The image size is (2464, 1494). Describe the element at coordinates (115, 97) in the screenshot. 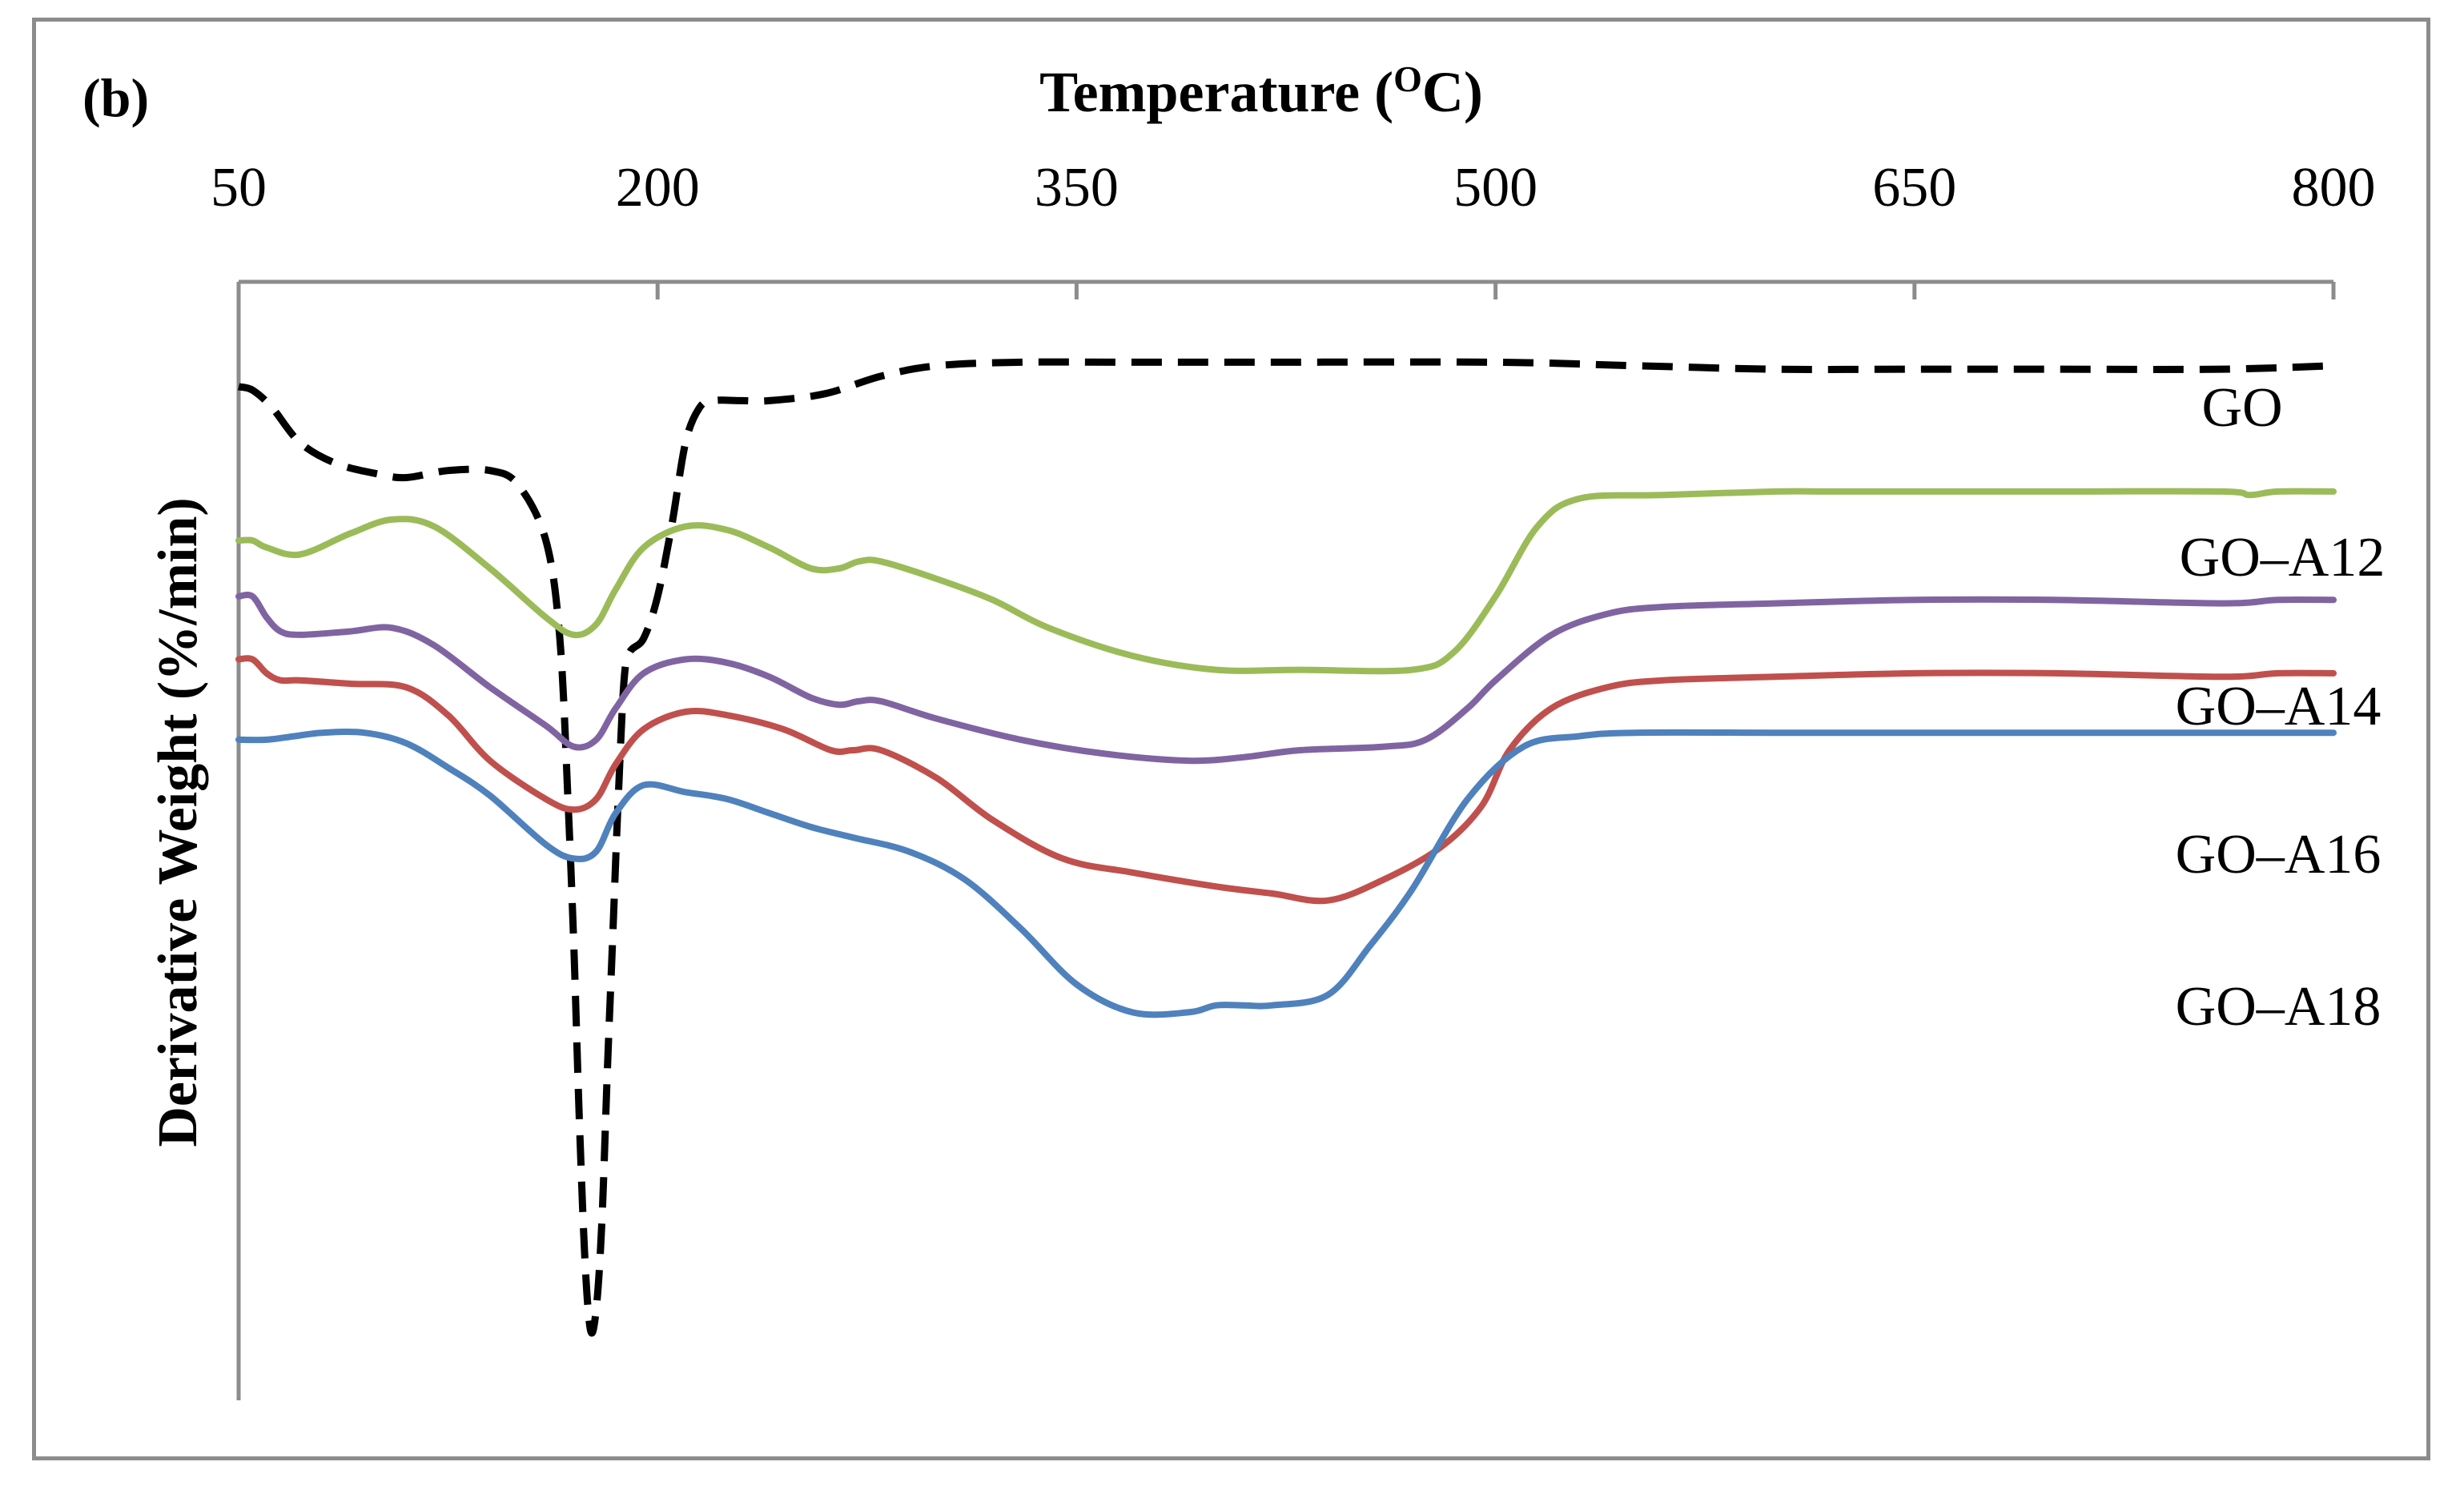

I see `panel-label: (b)` at that location.